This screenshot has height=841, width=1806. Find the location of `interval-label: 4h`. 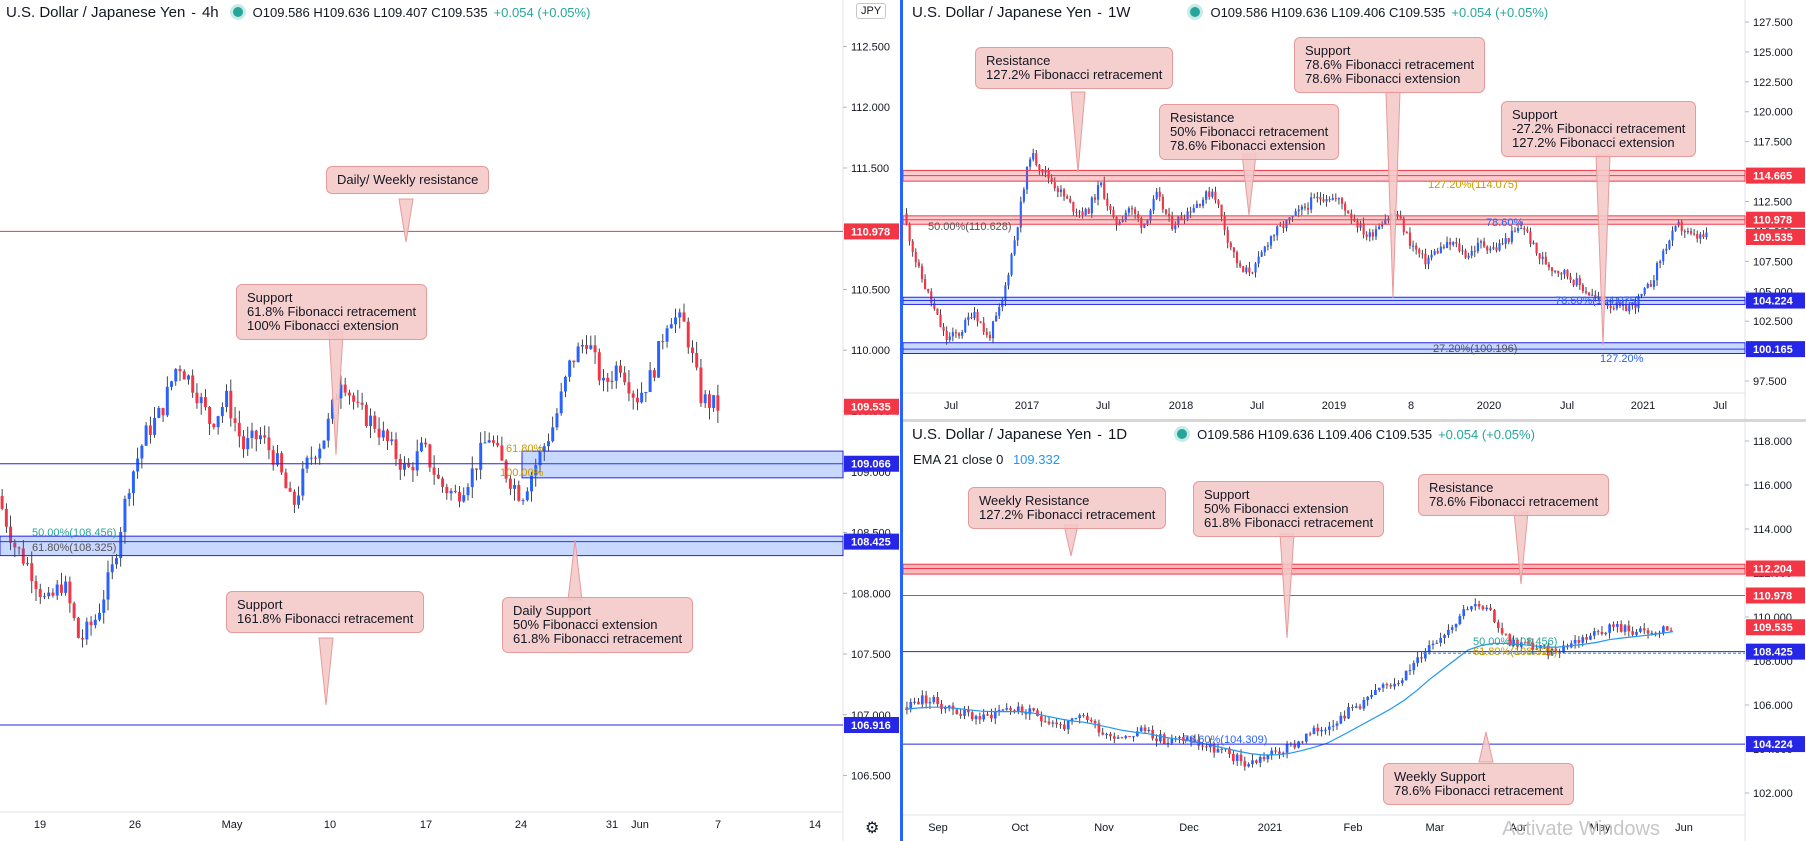

interval-label: 4h is located at coordinates (210, 12).